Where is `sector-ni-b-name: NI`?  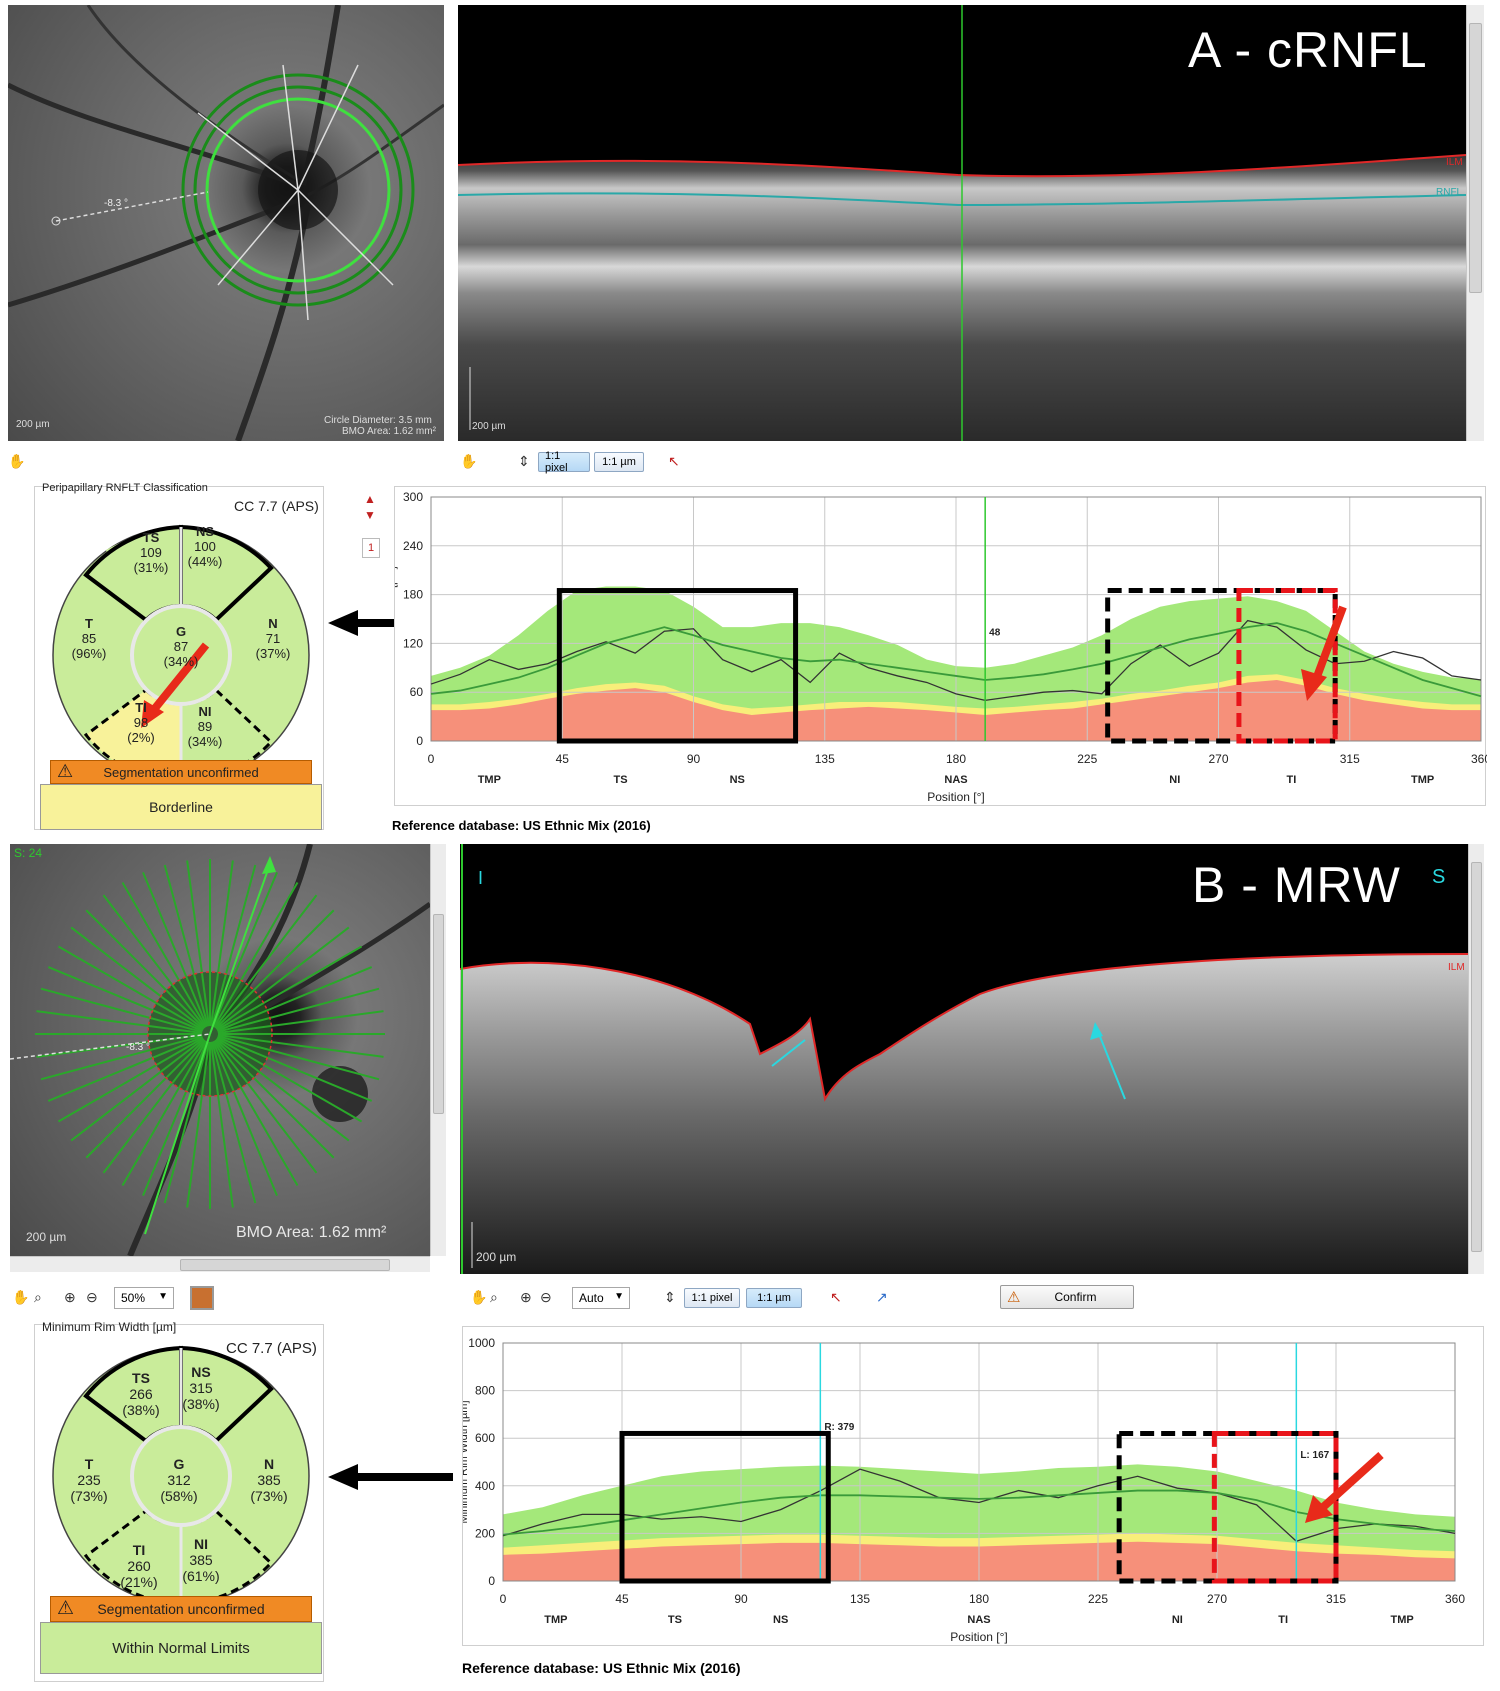
sector-ni-b-name: NI is located at coordinates (201, 1544).